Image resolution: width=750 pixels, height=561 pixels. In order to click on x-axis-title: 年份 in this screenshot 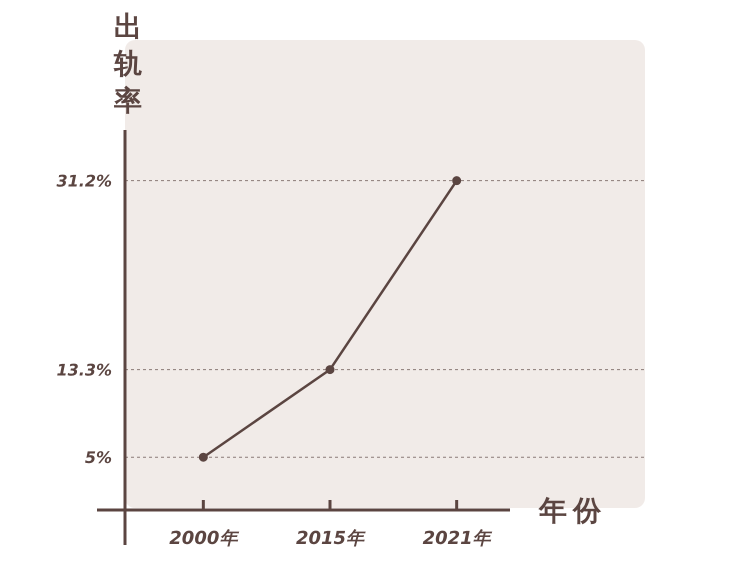, I will do `click(572, 510)`.